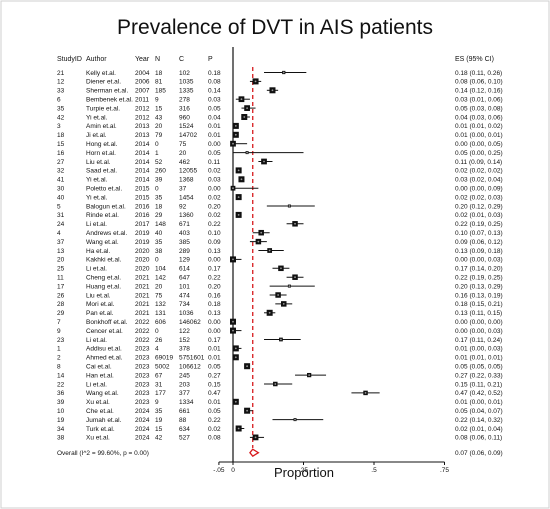 The image size is (550, 509). I want to click on cell-es-ci: 0.01 (0.00, 0.01), so click(479, 402).